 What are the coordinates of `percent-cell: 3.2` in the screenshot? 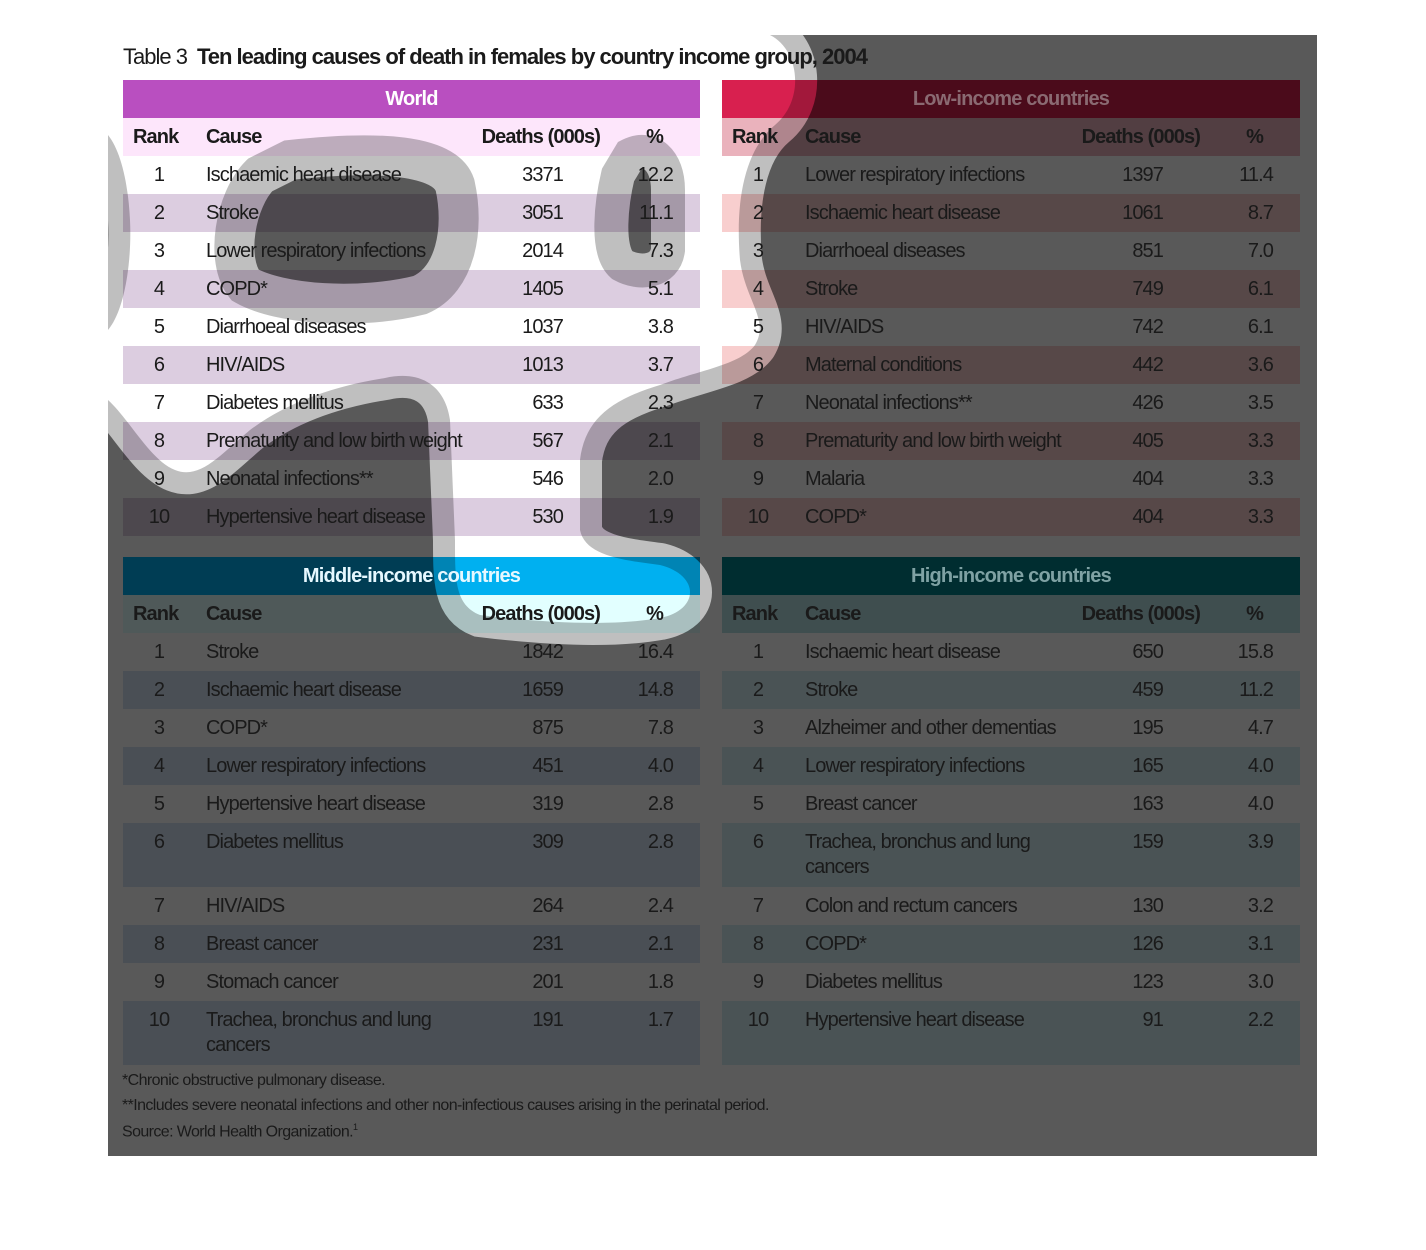 It's located at (1260, 906).